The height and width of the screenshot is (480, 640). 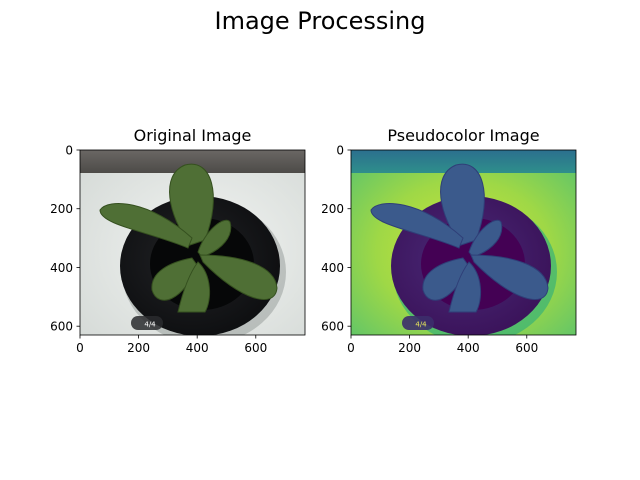 What do you see at coordinates (463, 135) in the screenshot?
I see `panel-title: Pseudocolor Image` at bounding box center [463, 135].